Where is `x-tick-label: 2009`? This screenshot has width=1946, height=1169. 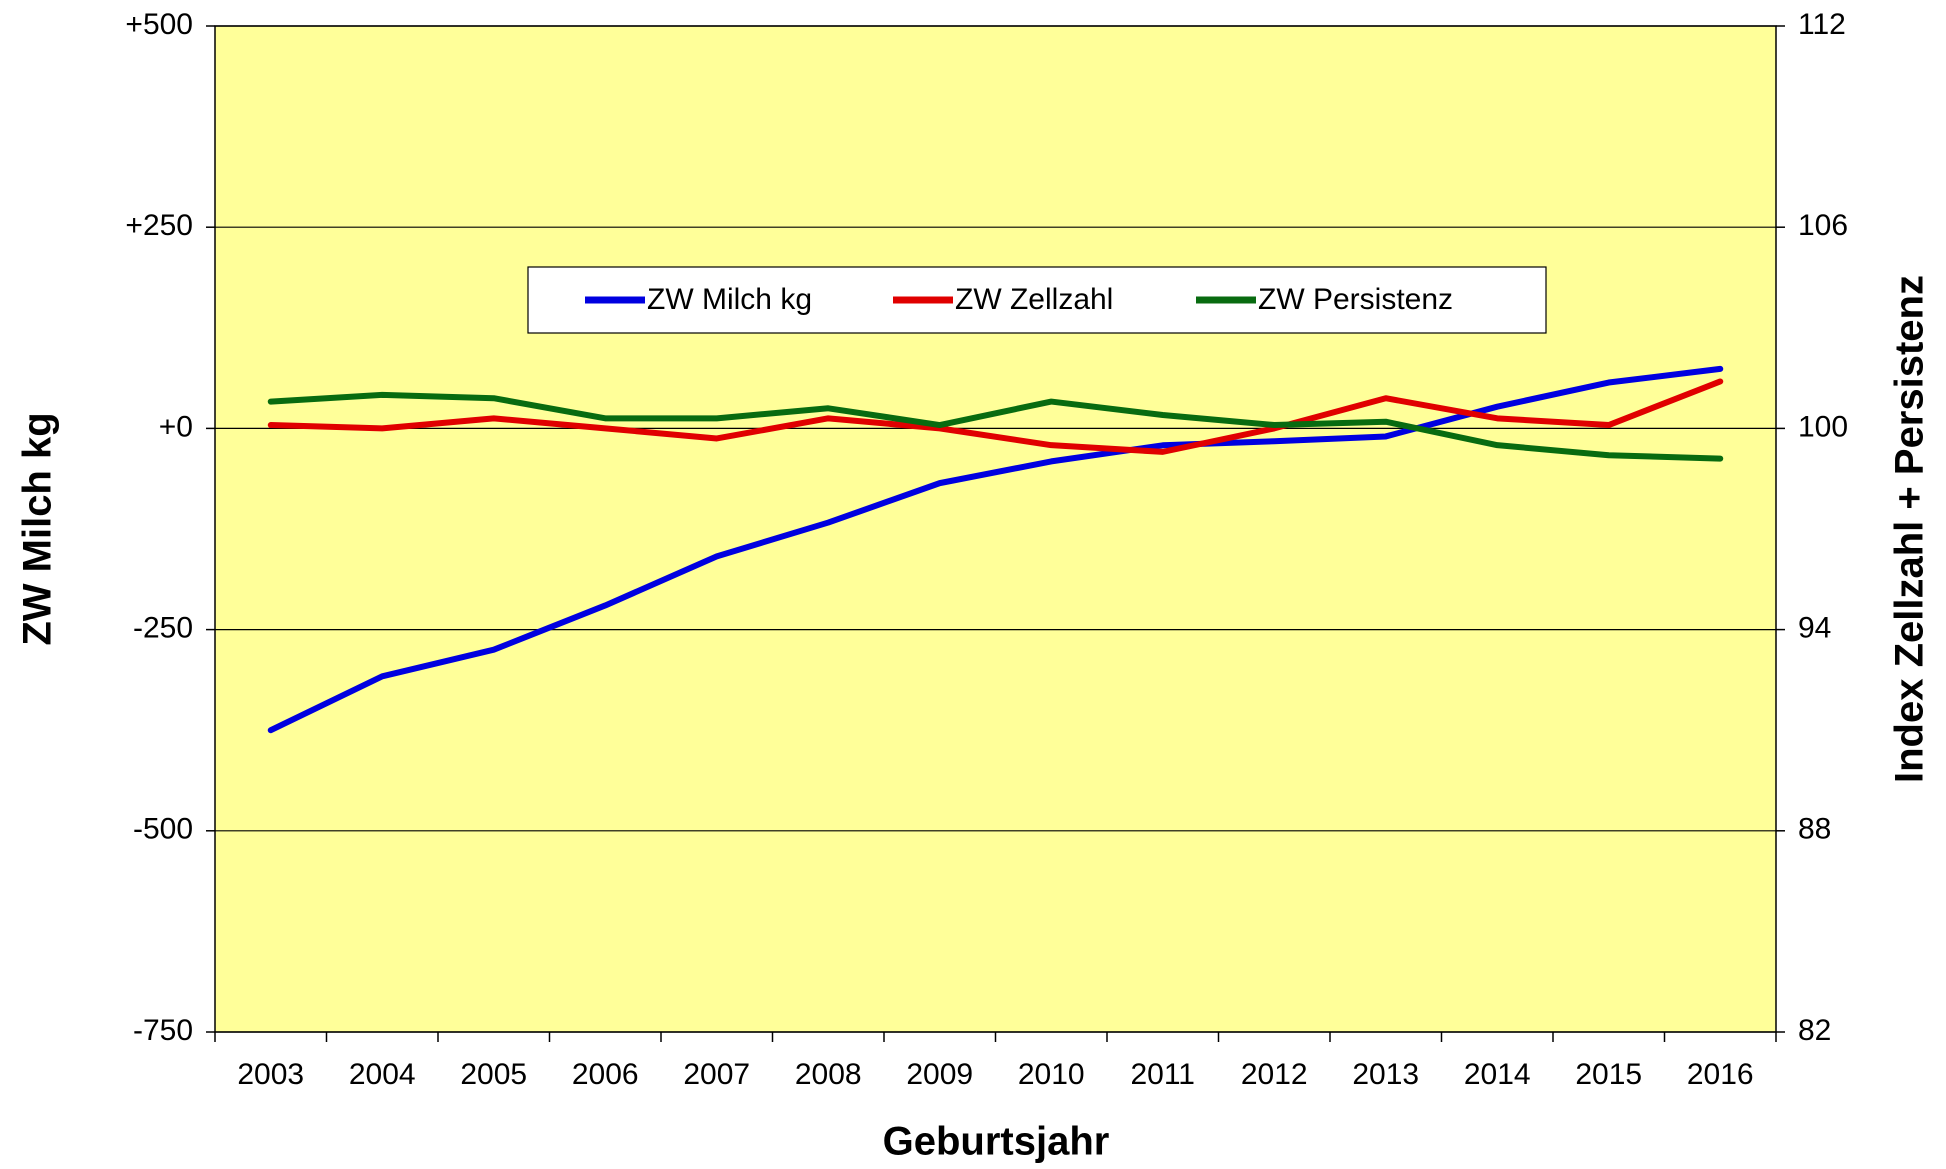 x-tick-label: 2009 is located at coordinates (939, 1074).